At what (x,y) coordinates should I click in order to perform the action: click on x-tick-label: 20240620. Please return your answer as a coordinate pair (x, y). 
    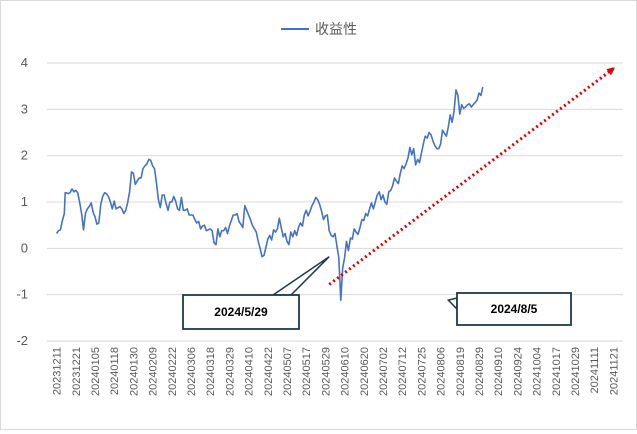
    Looking at the image, I should click on (365, 371).